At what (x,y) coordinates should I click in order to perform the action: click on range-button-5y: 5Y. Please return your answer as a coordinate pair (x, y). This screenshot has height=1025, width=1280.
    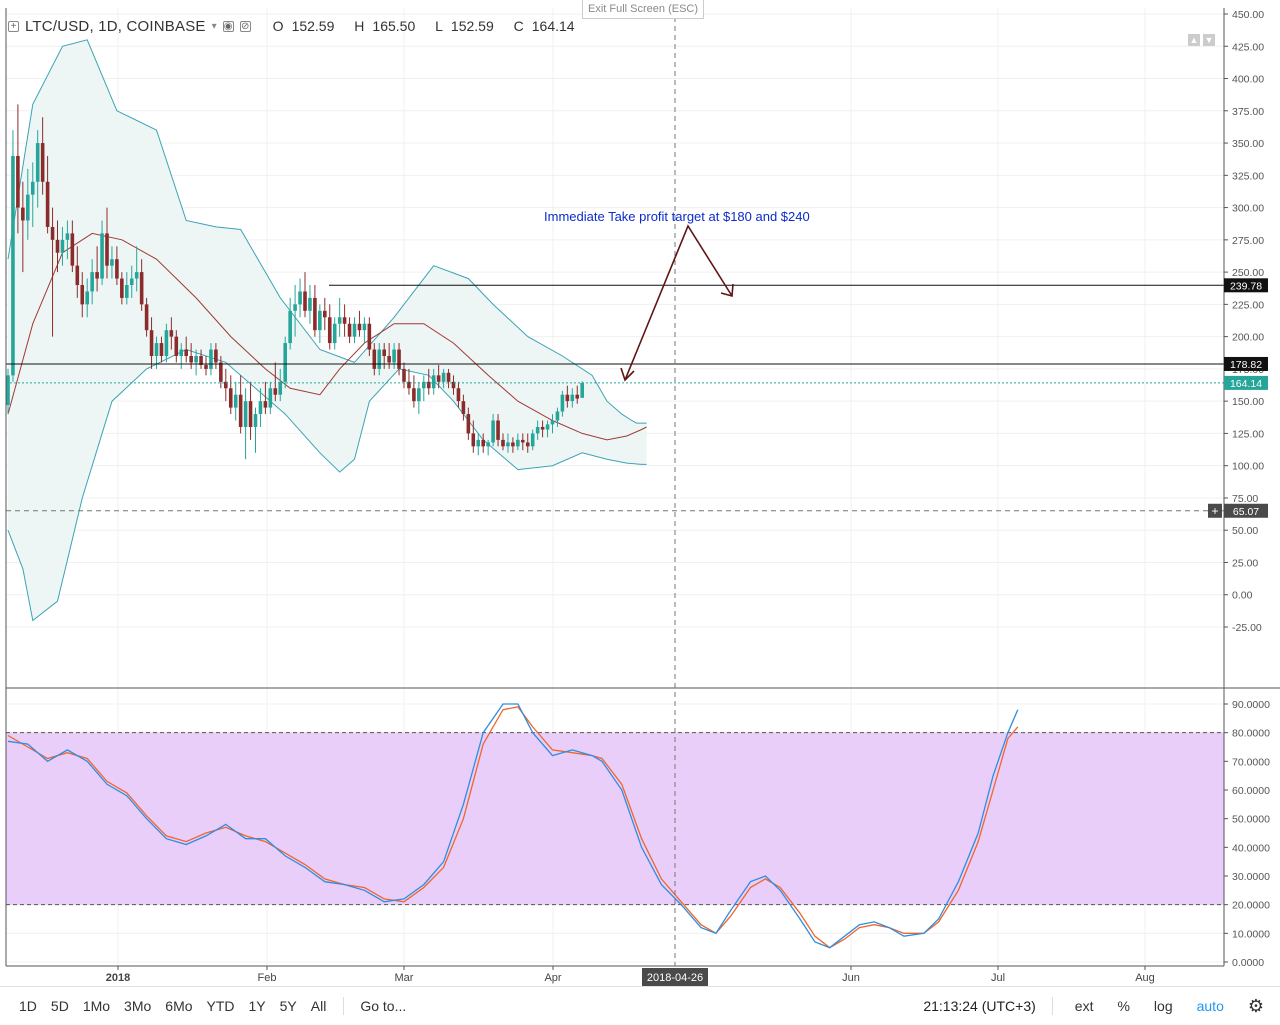
    Looking at the image, I should click on (288, 1005).